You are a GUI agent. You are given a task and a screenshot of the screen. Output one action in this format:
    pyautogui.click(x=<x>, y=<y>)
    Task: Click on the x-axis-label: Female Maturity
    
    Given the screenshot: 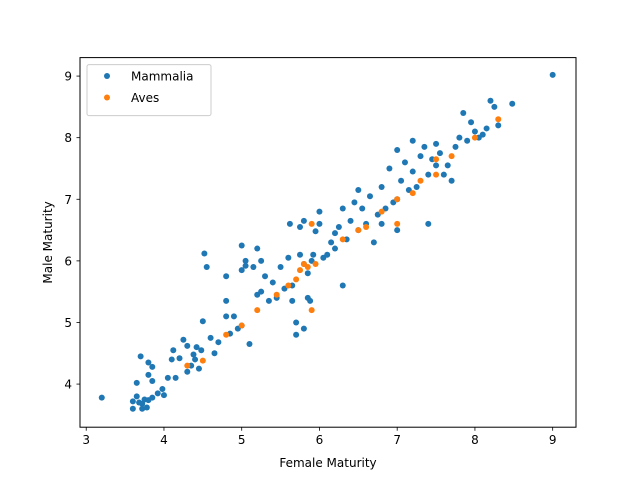 What is the action you would take?
    pyautogui.click(x=327, y=463)
    